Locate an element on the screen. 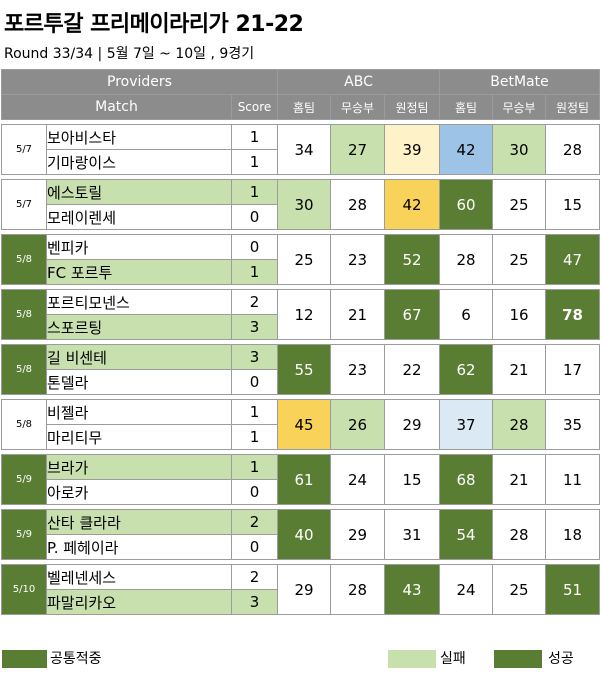 This screenshot has height=673, width=603. away-team-name: 마리티무 is located at coordinates (139, 437).